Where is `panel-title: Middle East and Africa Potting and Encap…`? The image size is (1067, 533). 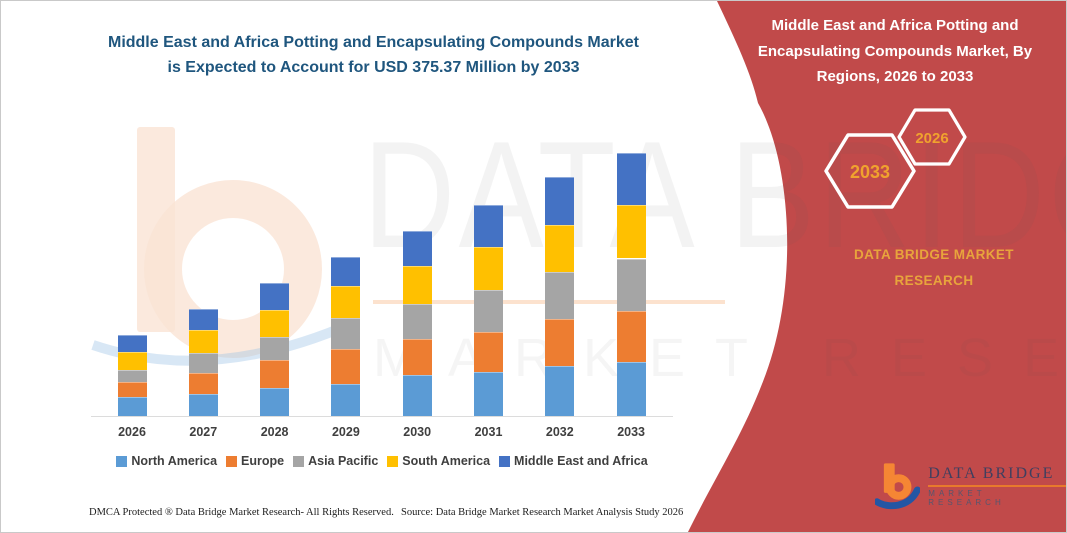
panel-title: Middle East and Africa Potting and Encap… is located at coordinates (895, 51).